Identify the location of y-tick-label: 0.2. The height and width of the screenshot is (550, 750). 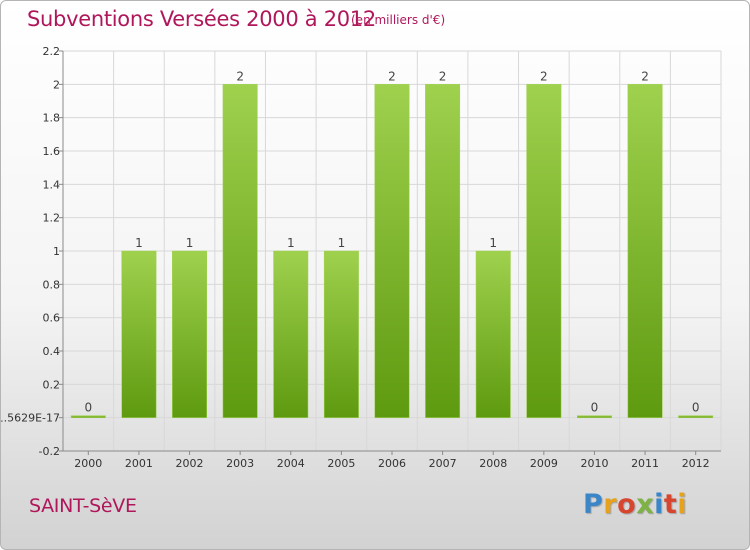
(52, 384).